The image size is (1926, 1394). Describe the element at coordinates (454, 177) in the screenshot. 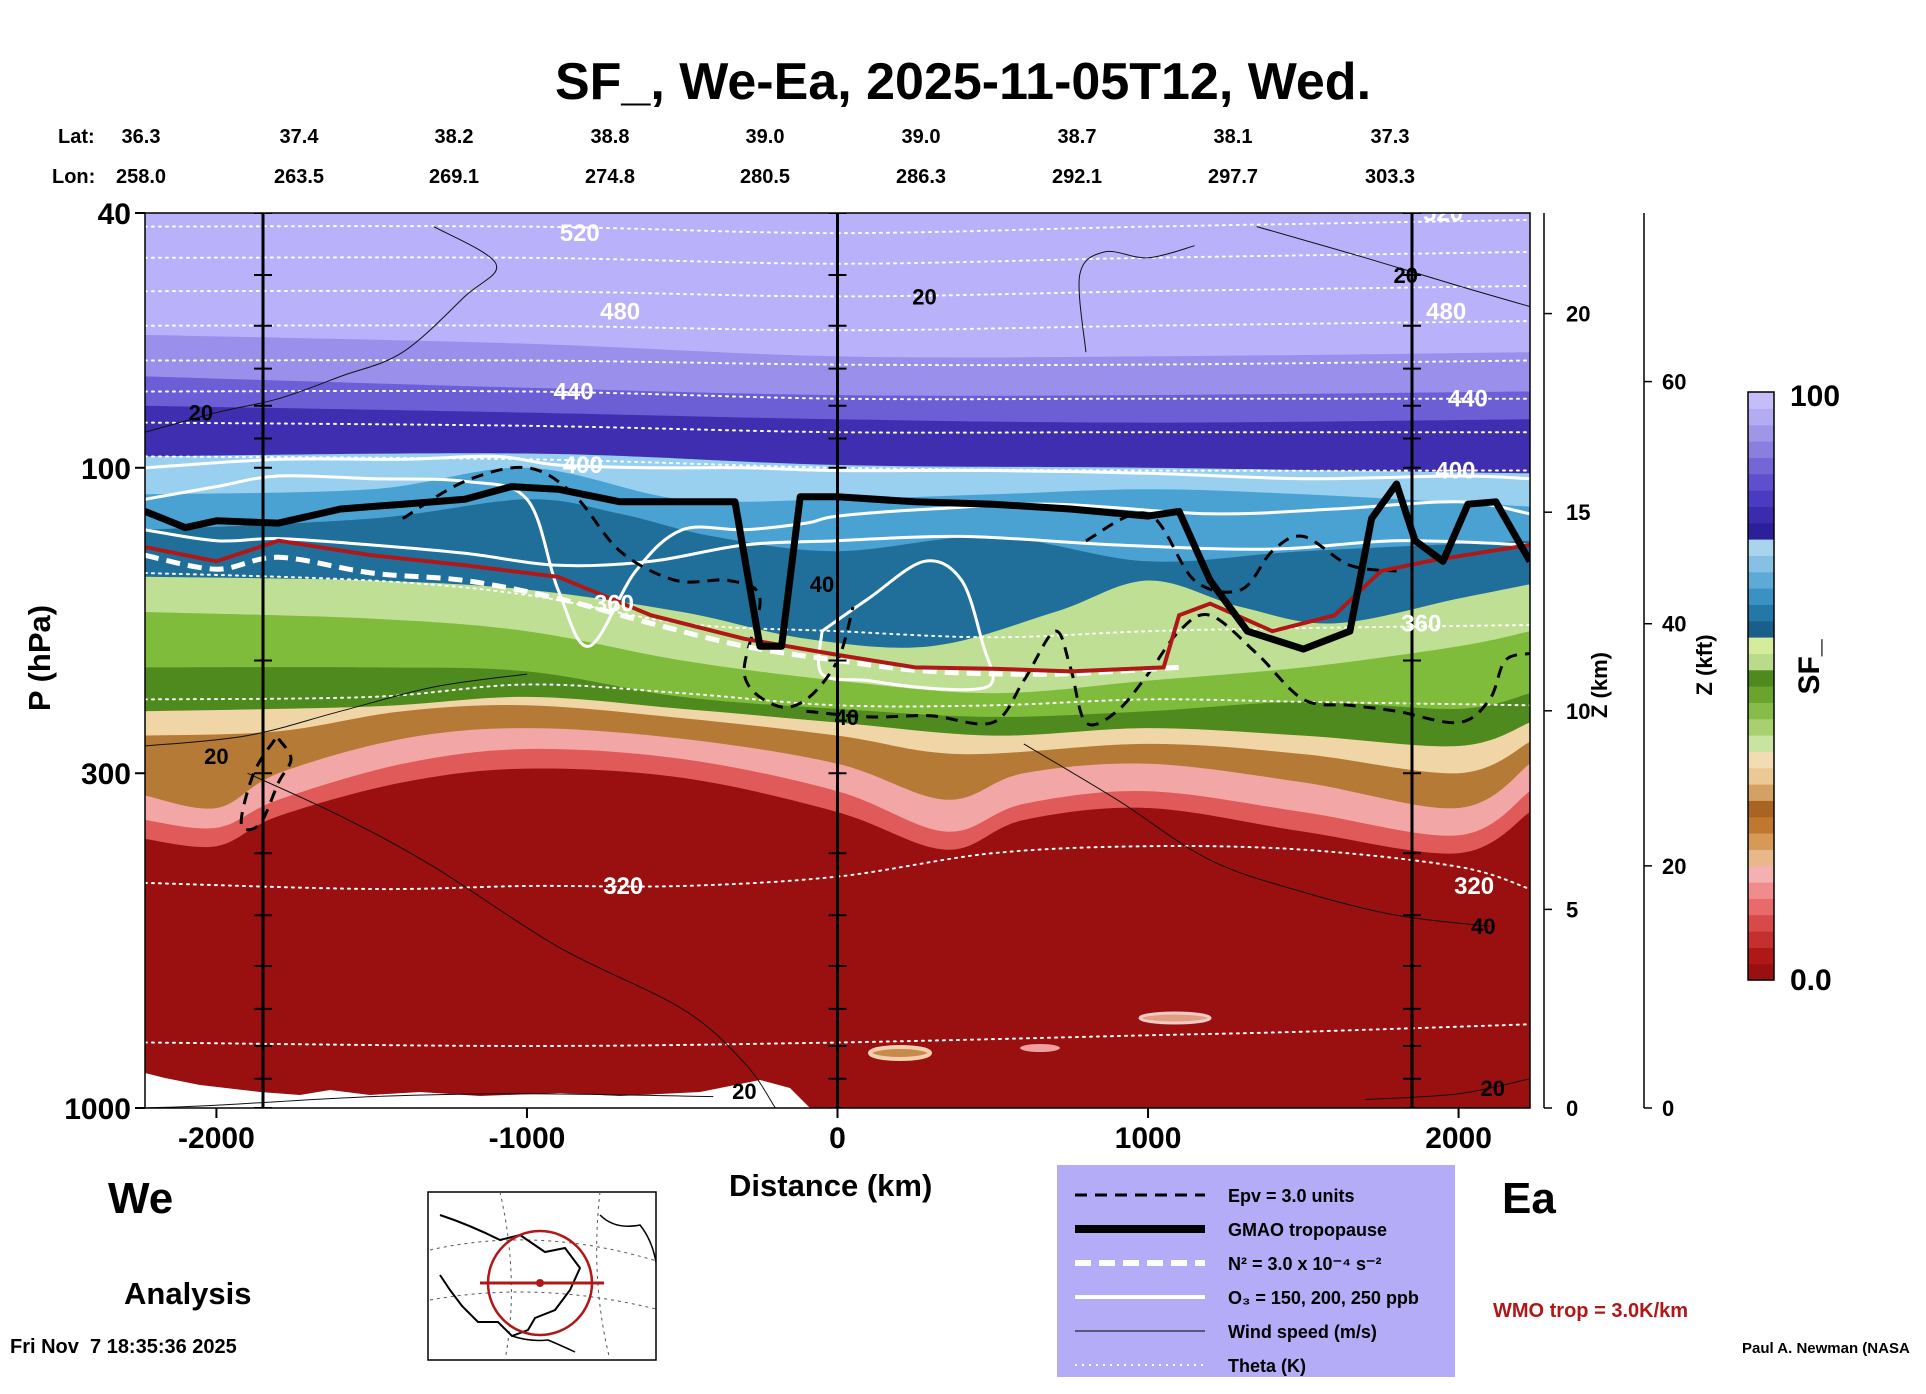

I see `lon-tick-label: 269.1` at that location.